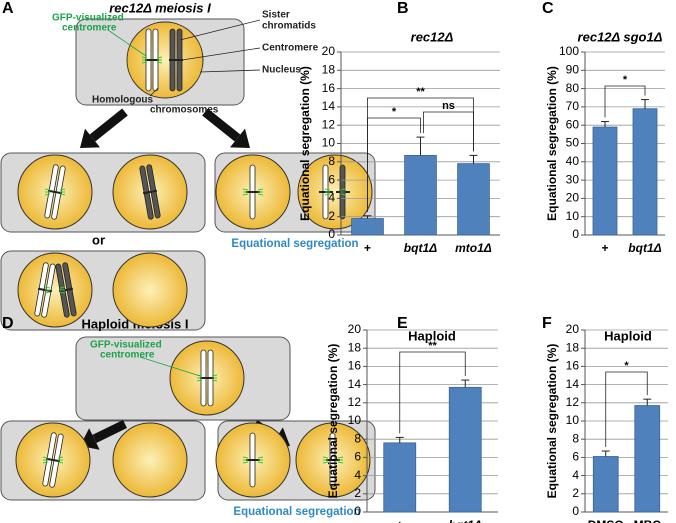  I want to click on gfp-label: centromere, so click(127, 355).